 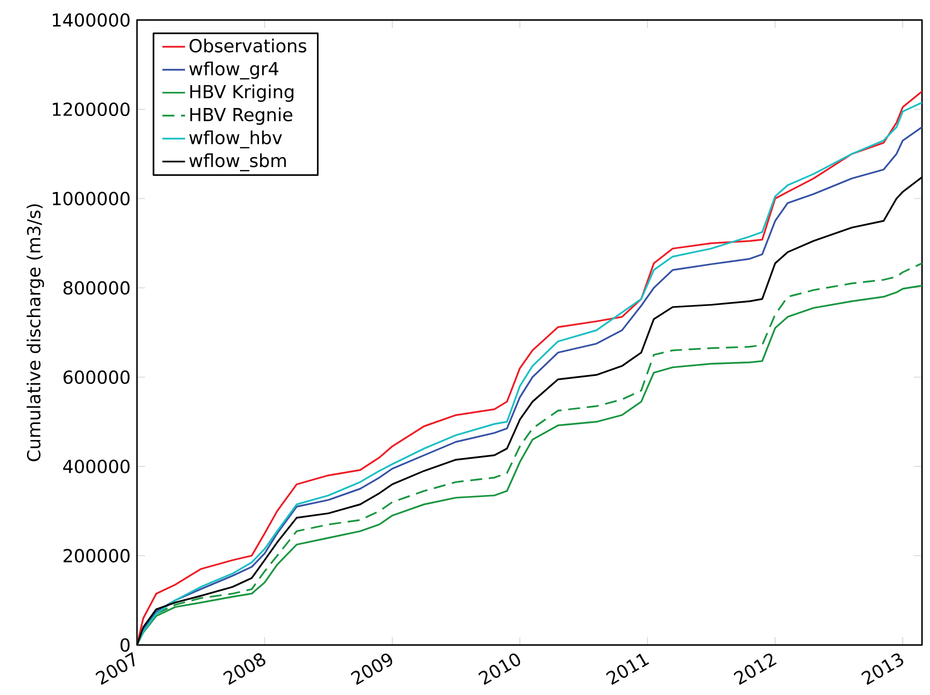 What do you see at coordinates (248, 45) in the screenshot?
I see `legend-label: Observations` at bounding box center [248, 45].